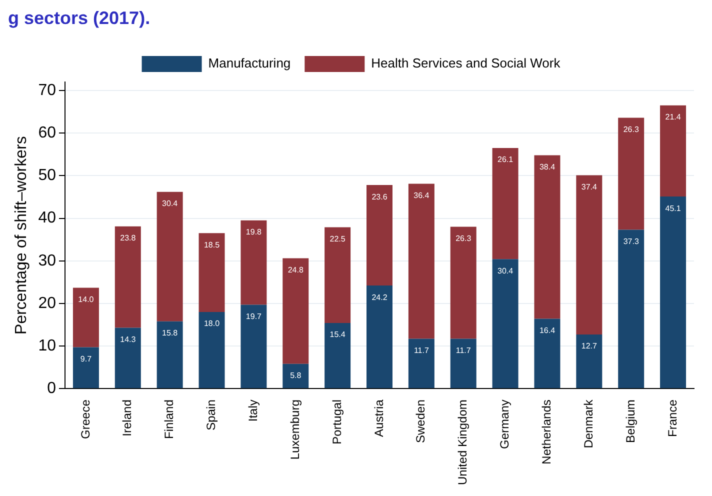 The height and width of the screenshot is (496, 712). What do you see at coordinates (86, 359) in the screenshot?
I see `data-label: 9.7` at bounding box center [86, 359].